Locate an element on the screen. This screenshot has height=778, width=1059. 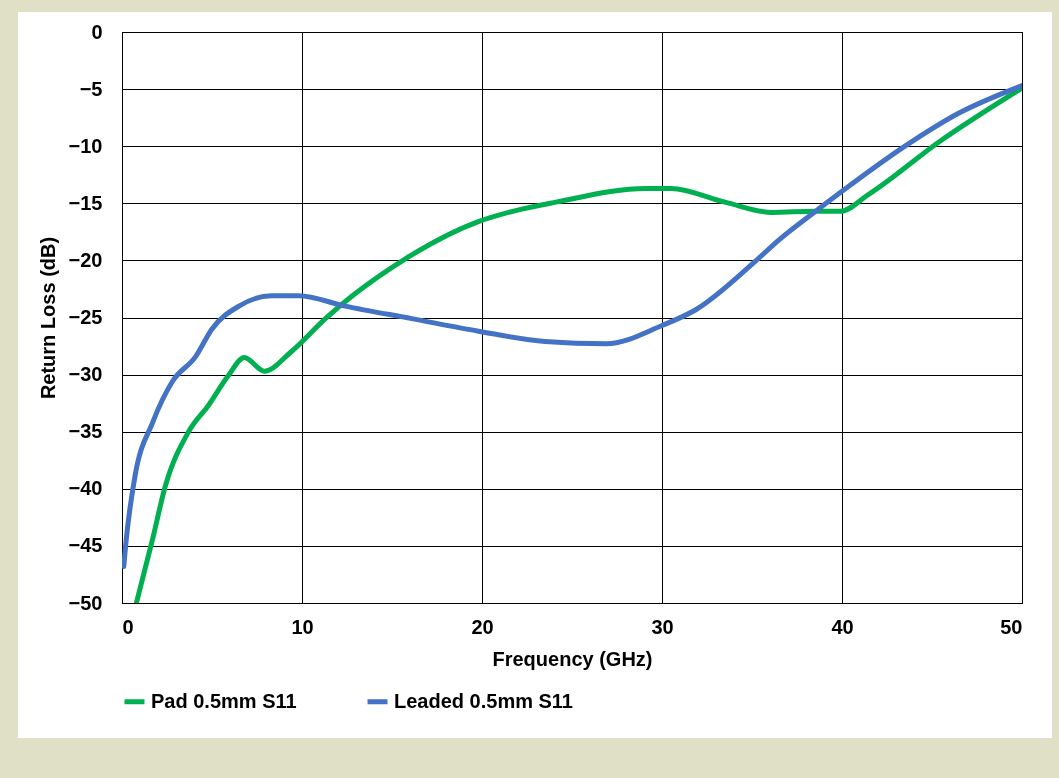
y-tick-label: −30 is located at coordinates (85, 374).